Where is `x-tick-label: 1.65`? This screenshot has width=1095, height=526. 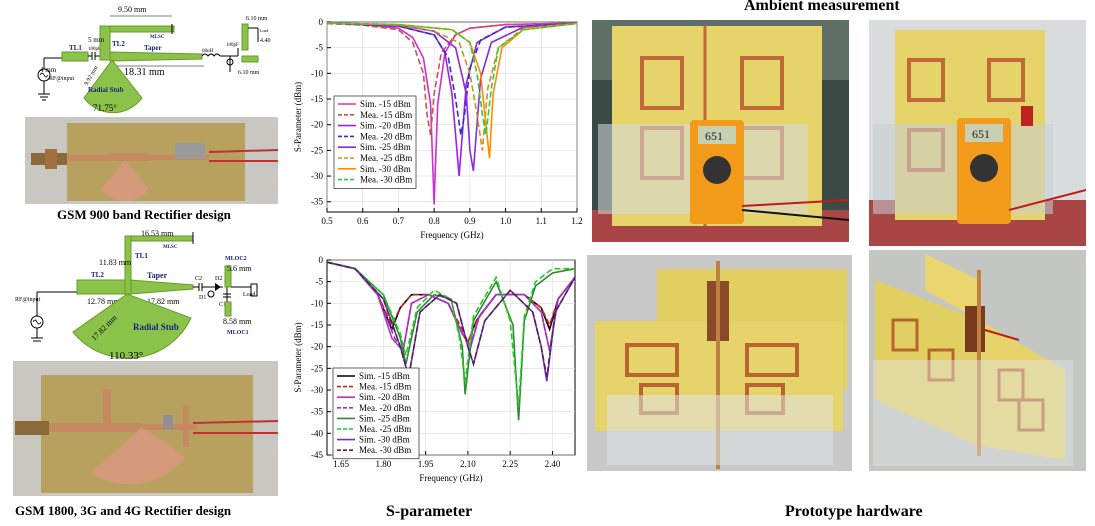 x-tick-label: 1.65 is located at coordinates (341, 464).